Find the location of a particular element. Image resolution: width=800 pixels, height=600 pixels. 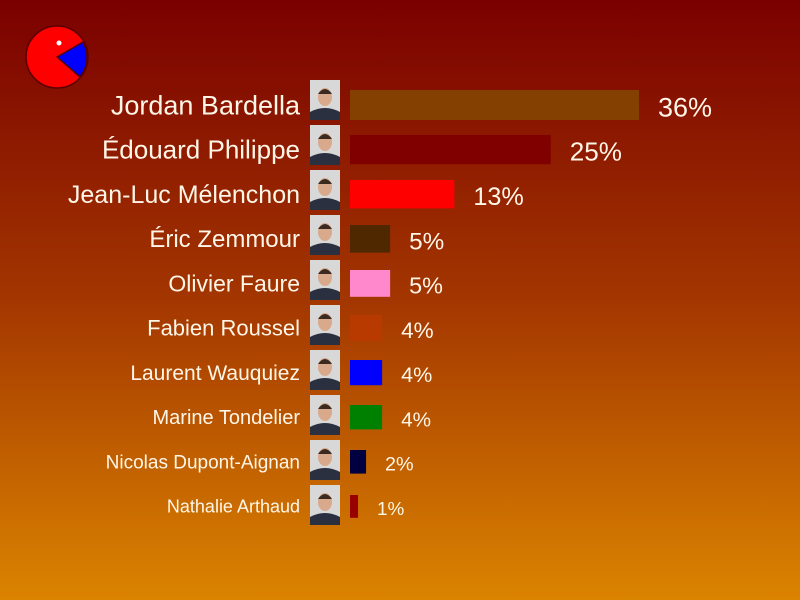

bar-row: Jordan Bardella 36% is located at coordinates (411, 101).